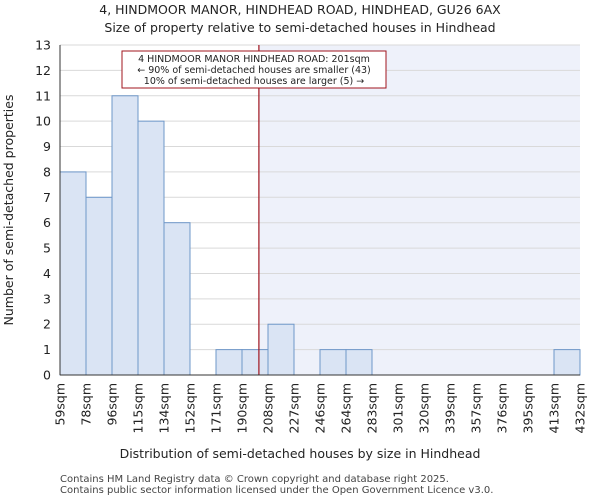 The image size is (600, 500). What do you see at coordinates (242, 408) in the screenshot?
I see `x-tick-label: 190sqm` at bounding box center [242, 408].